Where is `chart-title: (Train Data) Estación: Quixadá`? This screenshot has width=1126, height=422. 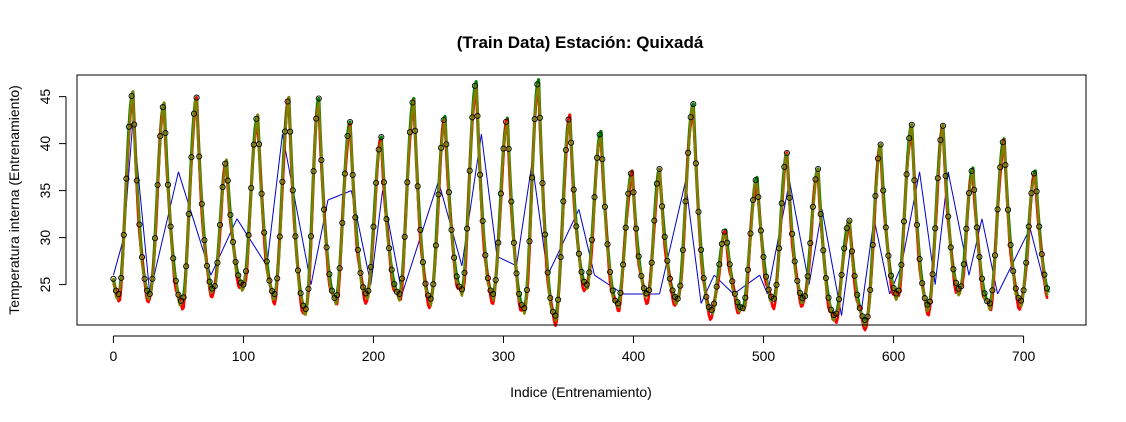 chart-title: (Train Data) Estación: Quixadá is located at coordinates (580, 42).